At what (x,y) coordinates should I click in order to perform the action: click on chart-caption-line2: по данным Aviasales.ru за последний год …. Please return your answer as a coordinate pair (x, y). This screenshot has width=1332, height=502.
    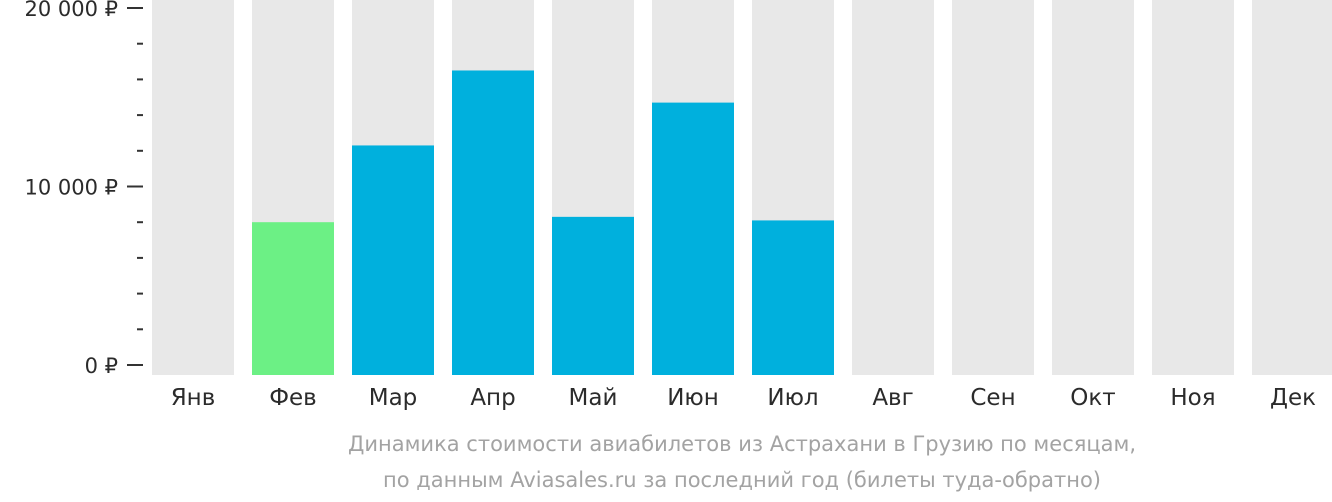
    Looking at the image, I should click on (742, 480).